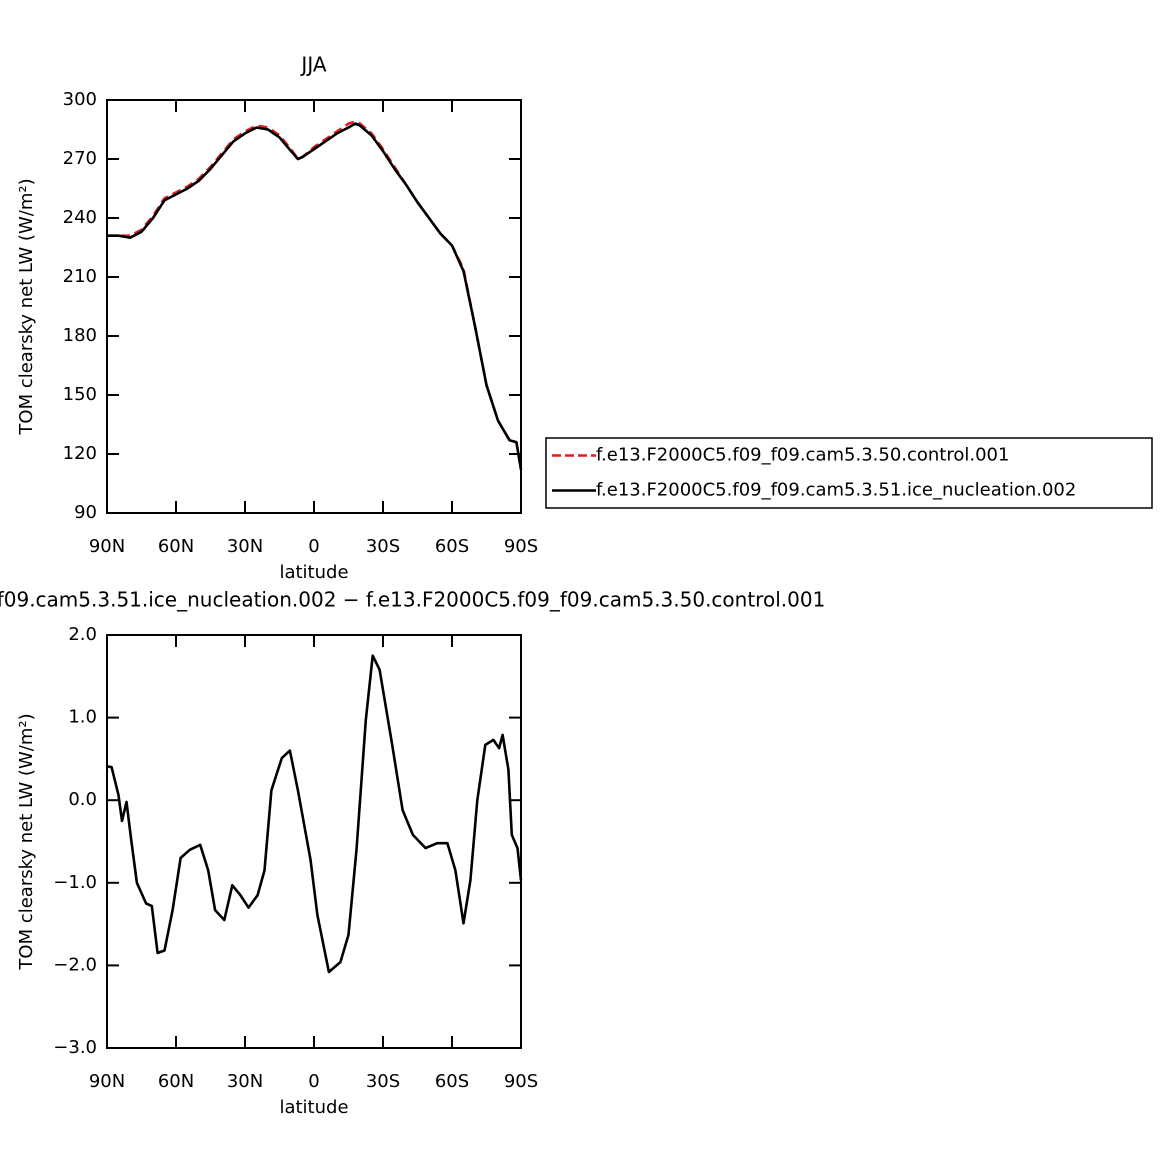 The width and height of the screenshot is (1169, 1169). What do you see at coordinates (80, 158) in the screenshot?
I see `y-tick-label: 270` at bounding box center [80, 158].